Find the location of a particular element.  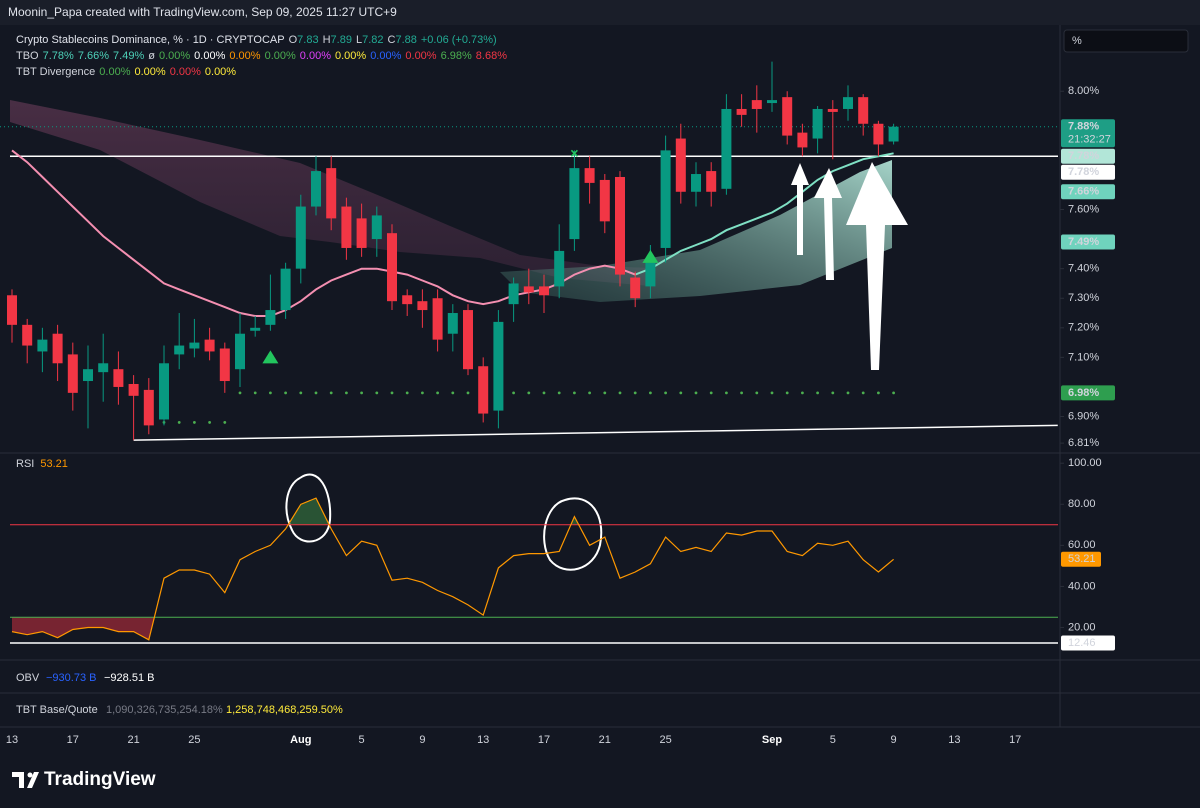

rsi-line is located at coordinates (452, 569).